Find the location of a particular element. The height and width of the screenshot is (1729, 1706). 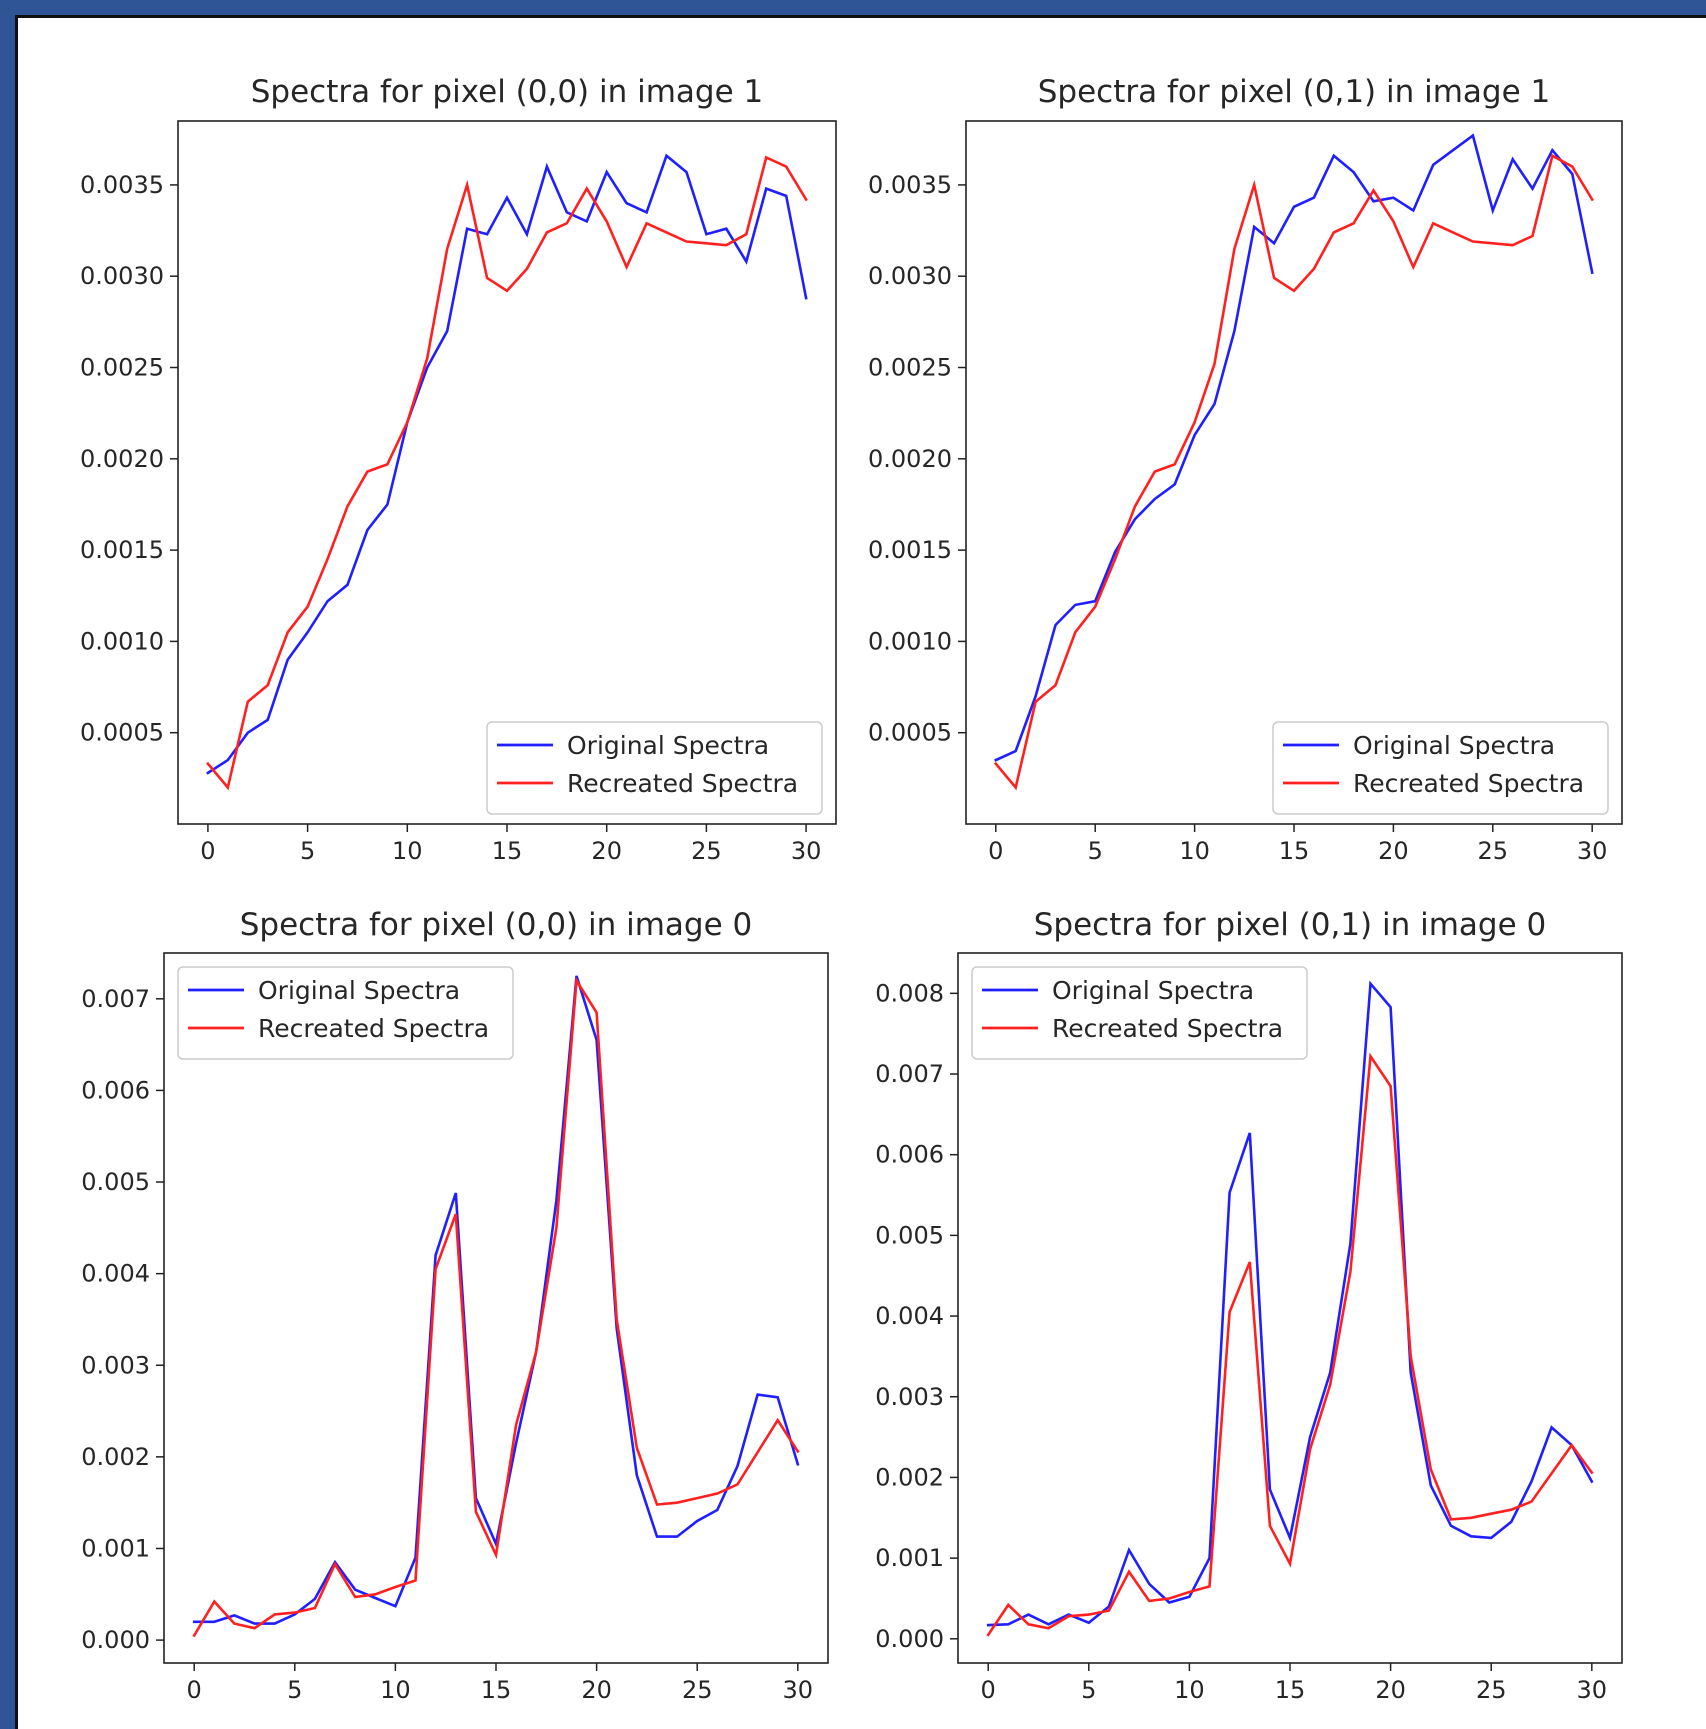

chart-title: Spectra for pixel (0,1) in image 1 is located at coordinates (1294, 92).